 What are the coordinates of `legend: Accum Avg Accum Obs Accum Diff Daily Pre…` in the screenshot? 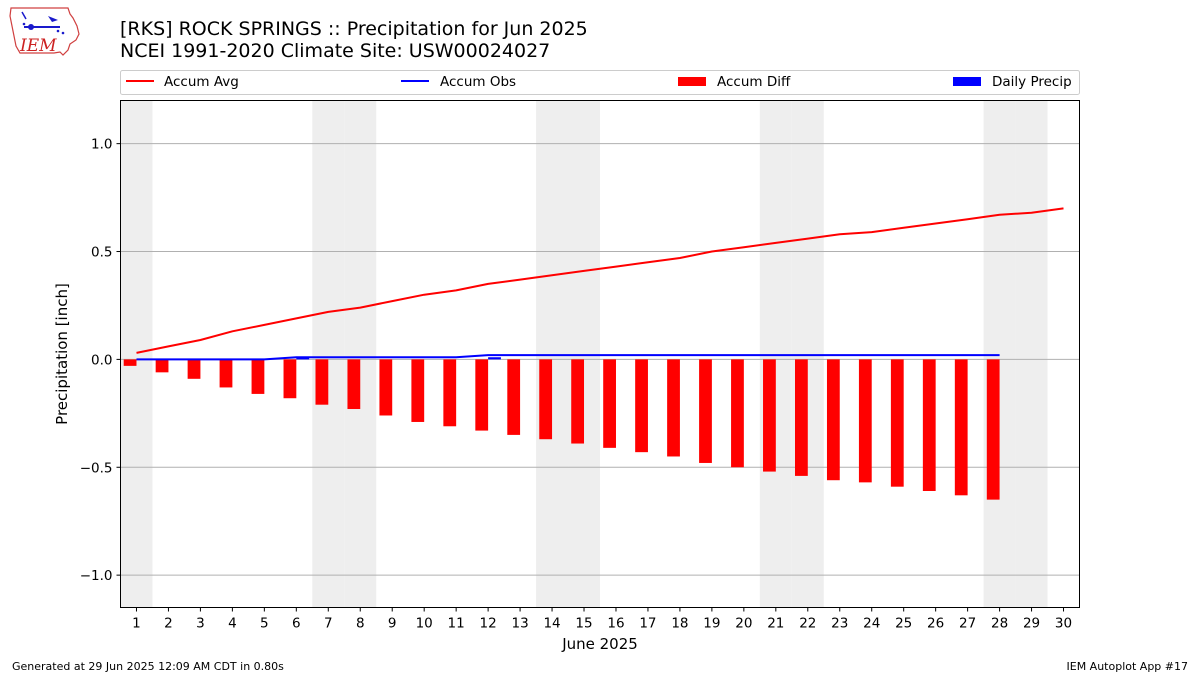 It's located at (600, 82).